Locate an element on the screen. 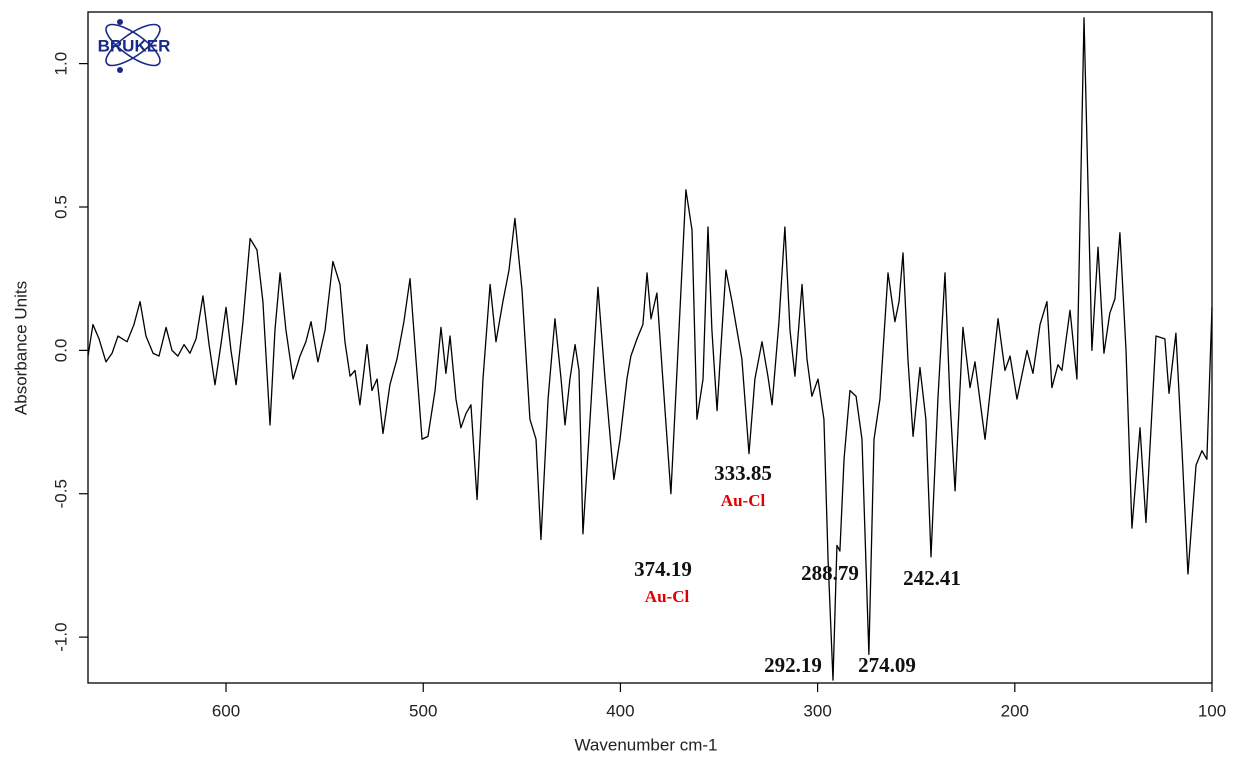  x-tick-label: 300 is located at coordinates (817, 710).